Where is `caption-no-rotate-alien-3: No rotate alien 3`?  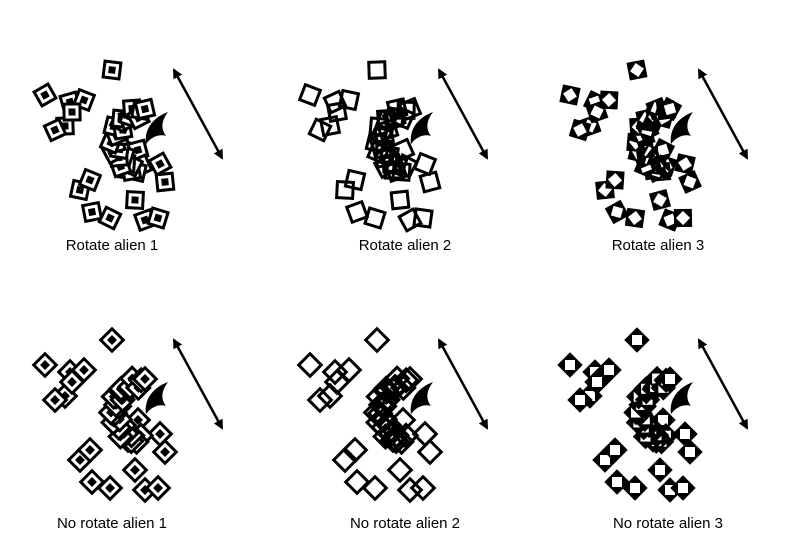 caption-no-rotate-alien-3: No rotate alien 3 is located at coordinates (668, 523).